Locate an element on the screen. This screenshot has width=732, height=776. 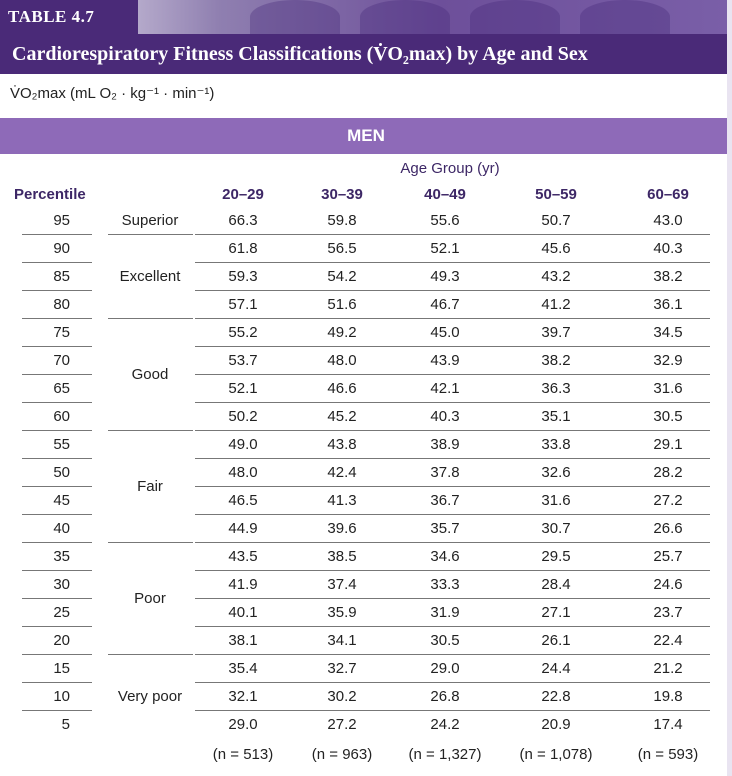
section-men-header: MEN is located at coordinates (366, 136).